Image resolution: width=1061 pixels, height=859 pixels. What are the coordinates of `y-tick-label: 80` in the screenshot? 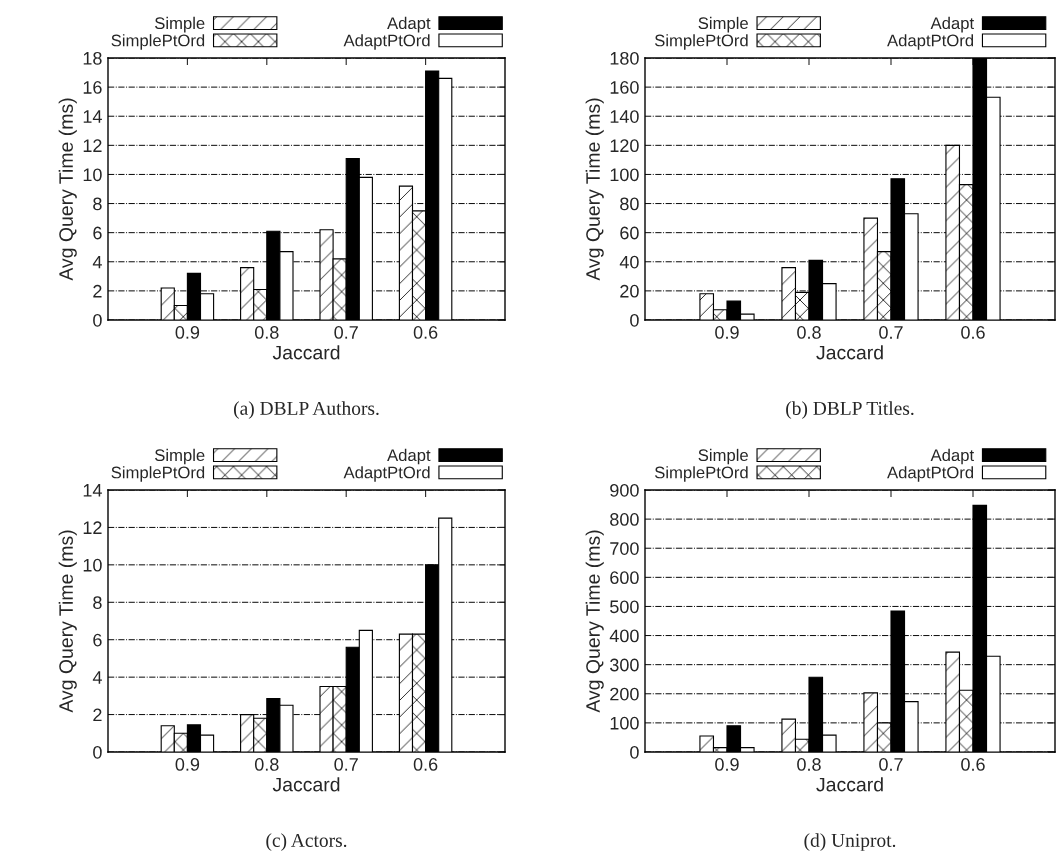 It's located at (629, 204).